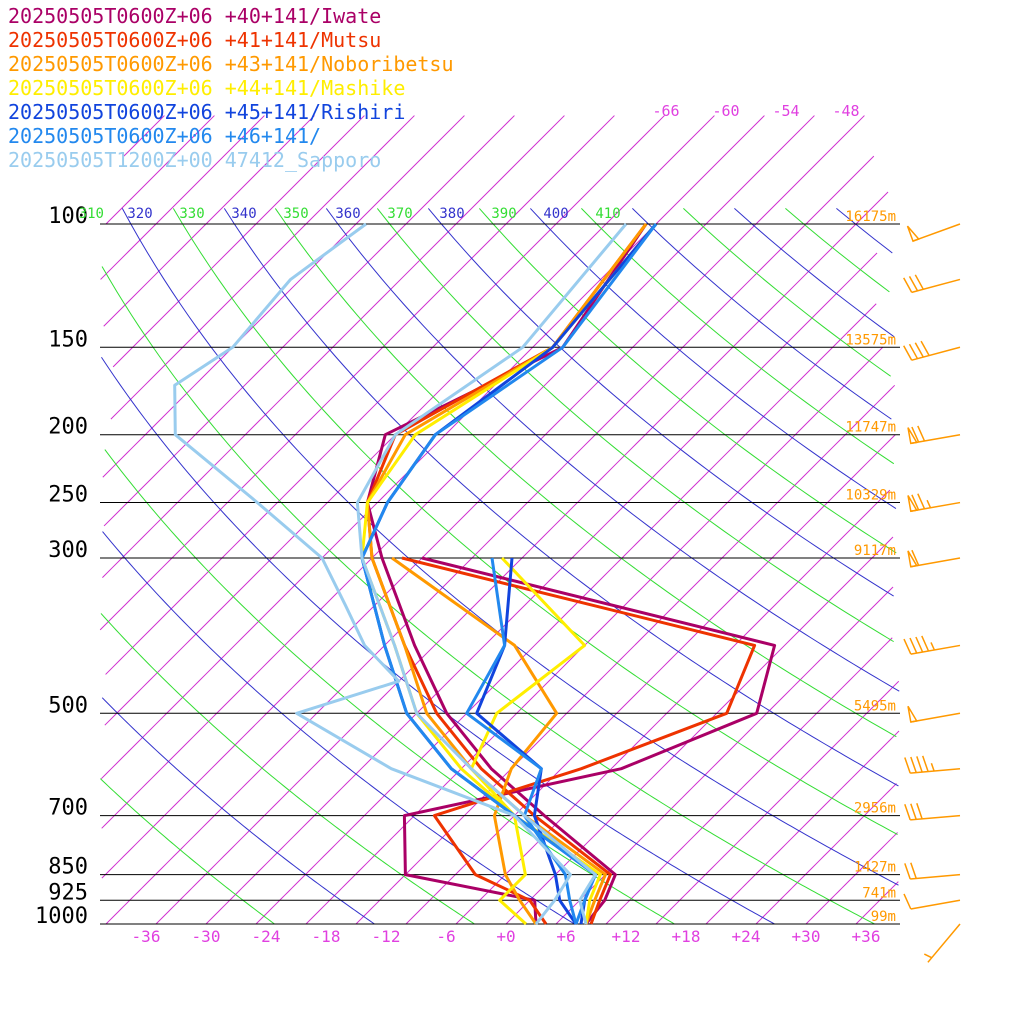  Describe the element at coordinates (725, 111) in the screenshot. I see `skewed-isotherm-label: -60` at that location.